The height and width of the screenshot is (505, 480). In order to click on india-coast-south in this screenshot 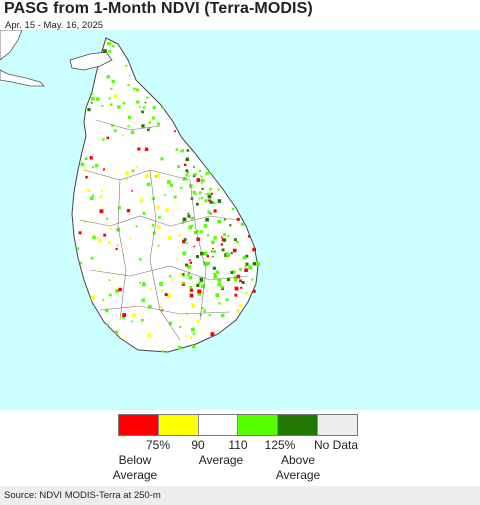, I will do `click(22, 78)`.